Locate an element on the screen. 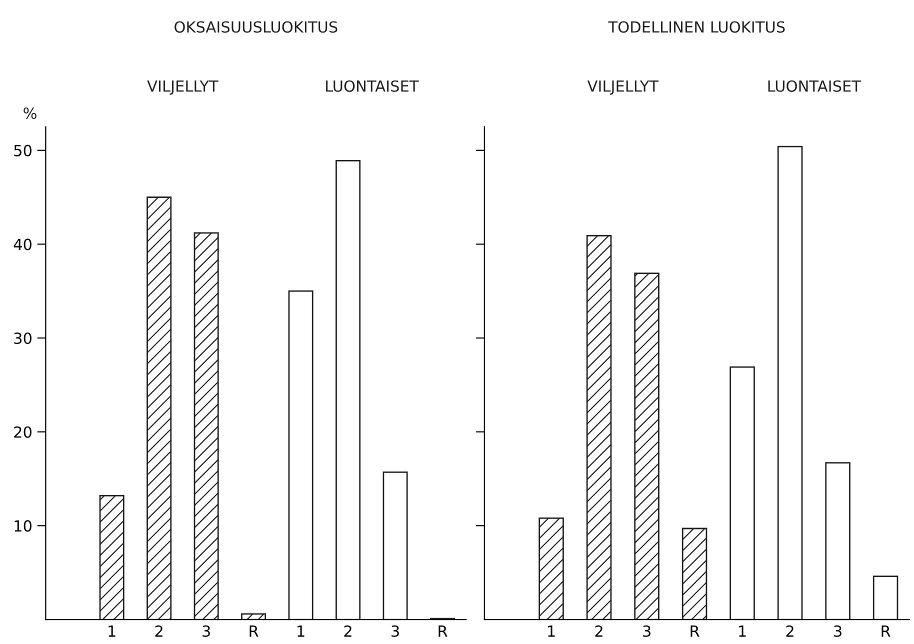 The width and height of the screenshot is (914, 644). chart-title: TODELLINEN LUOKITUS is located at coordinates (696, 27).